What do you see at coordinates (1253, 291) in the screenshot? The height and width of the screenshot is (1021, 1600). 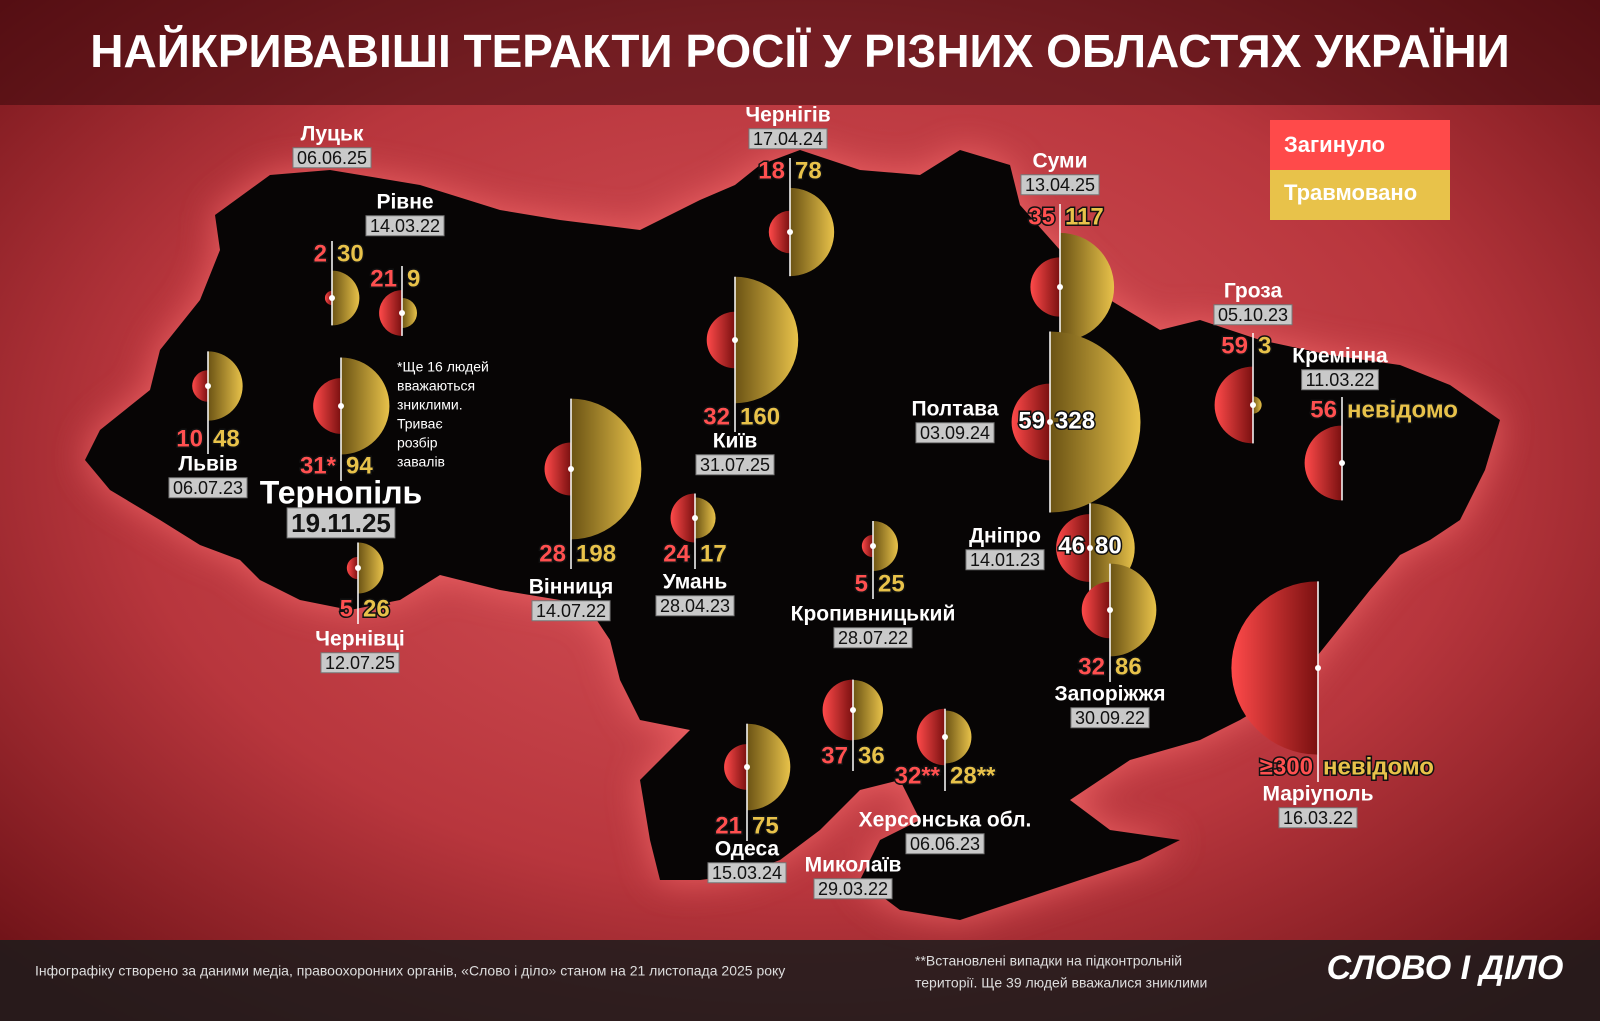 I see `city-name: Гроза` at bounding box center [1253, 291].